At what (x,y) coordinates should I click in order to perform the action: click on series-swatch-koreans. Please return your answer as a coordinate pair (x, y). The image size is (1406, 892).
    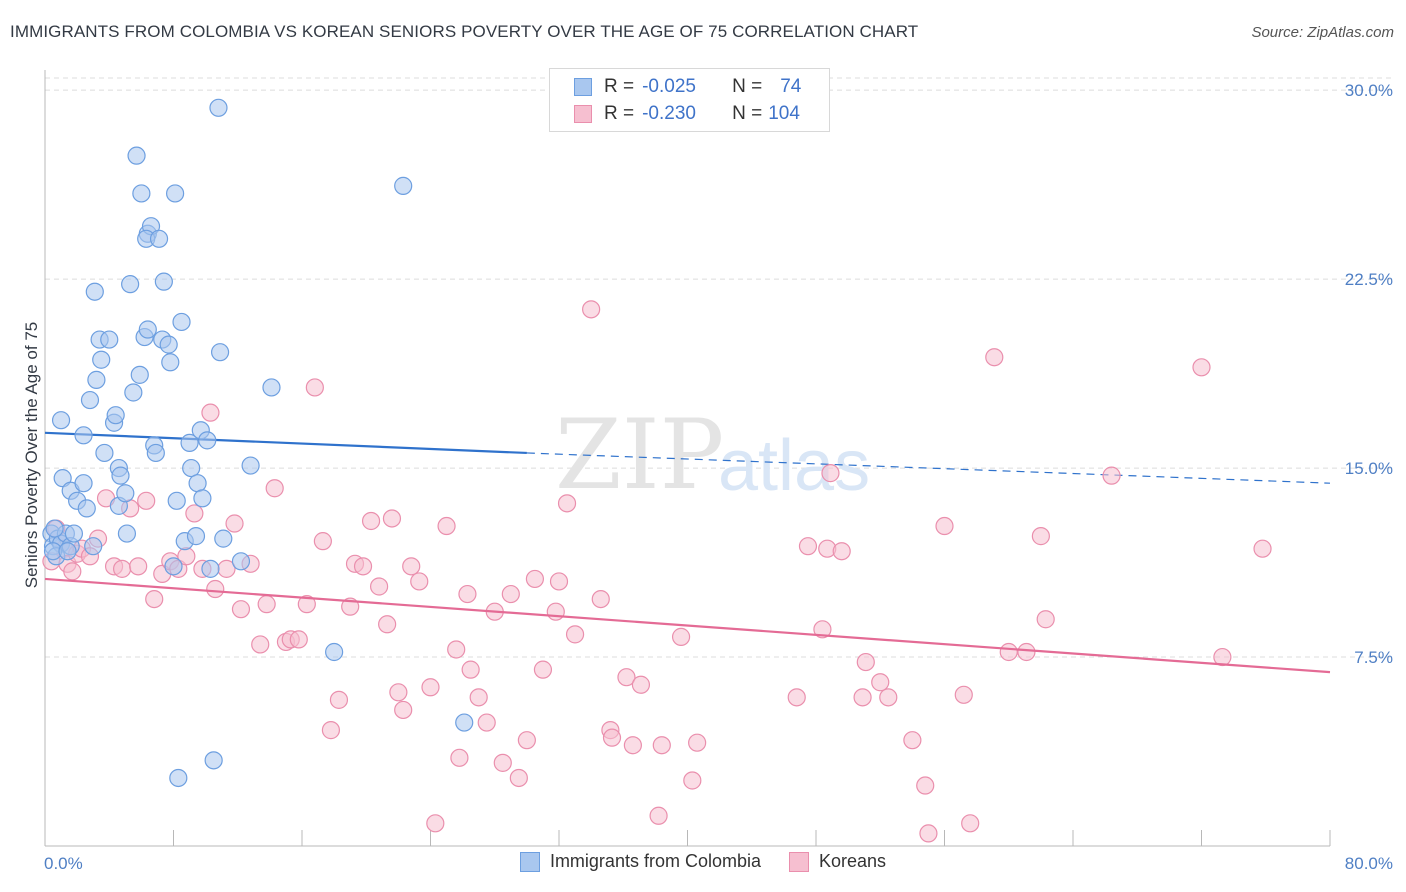
    Looking at the image, I should click on (799, 861).